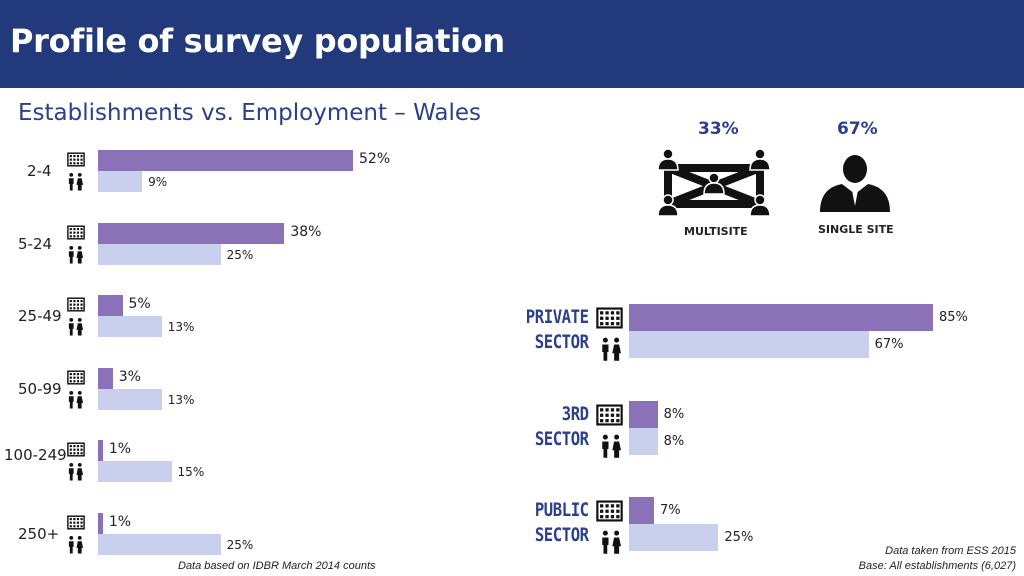  I want to click on establishment-value: 8%, so click(674, 414).